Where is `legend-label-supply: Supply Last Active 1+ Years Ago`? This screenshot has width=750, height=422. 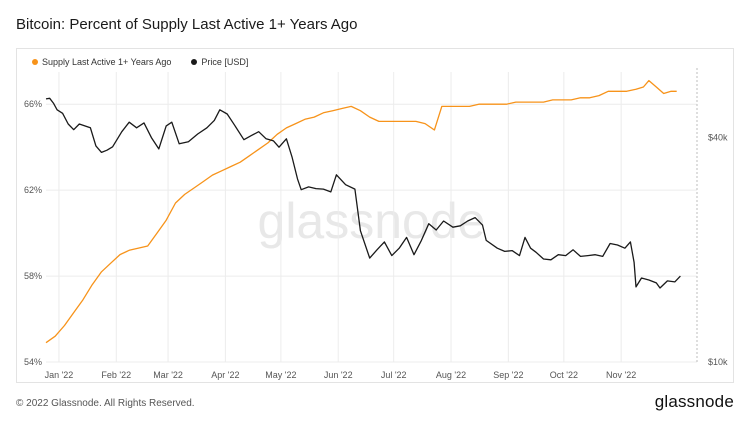 legend-label-supply: Supply Last Active 1+ Years Ago is located at coordinates (107, 62).